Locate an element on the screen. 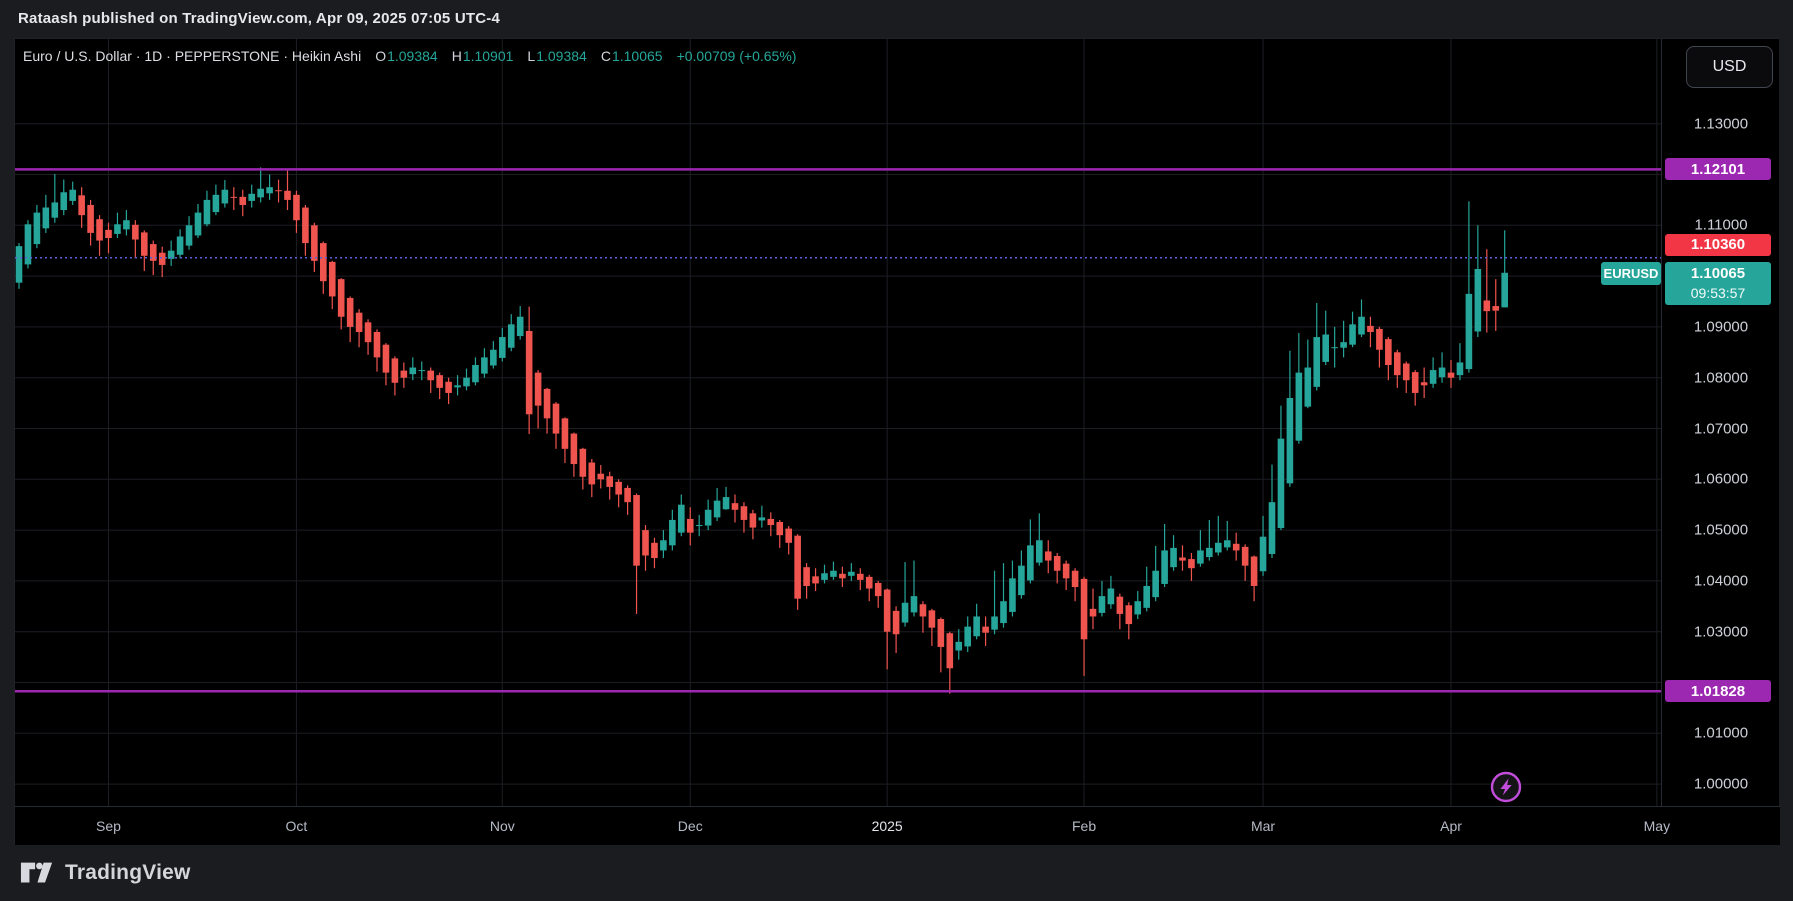  time-axis: Sep Oct Nov Dec 2025 Feb Mar Apr May is located at coordinates (897, 826).